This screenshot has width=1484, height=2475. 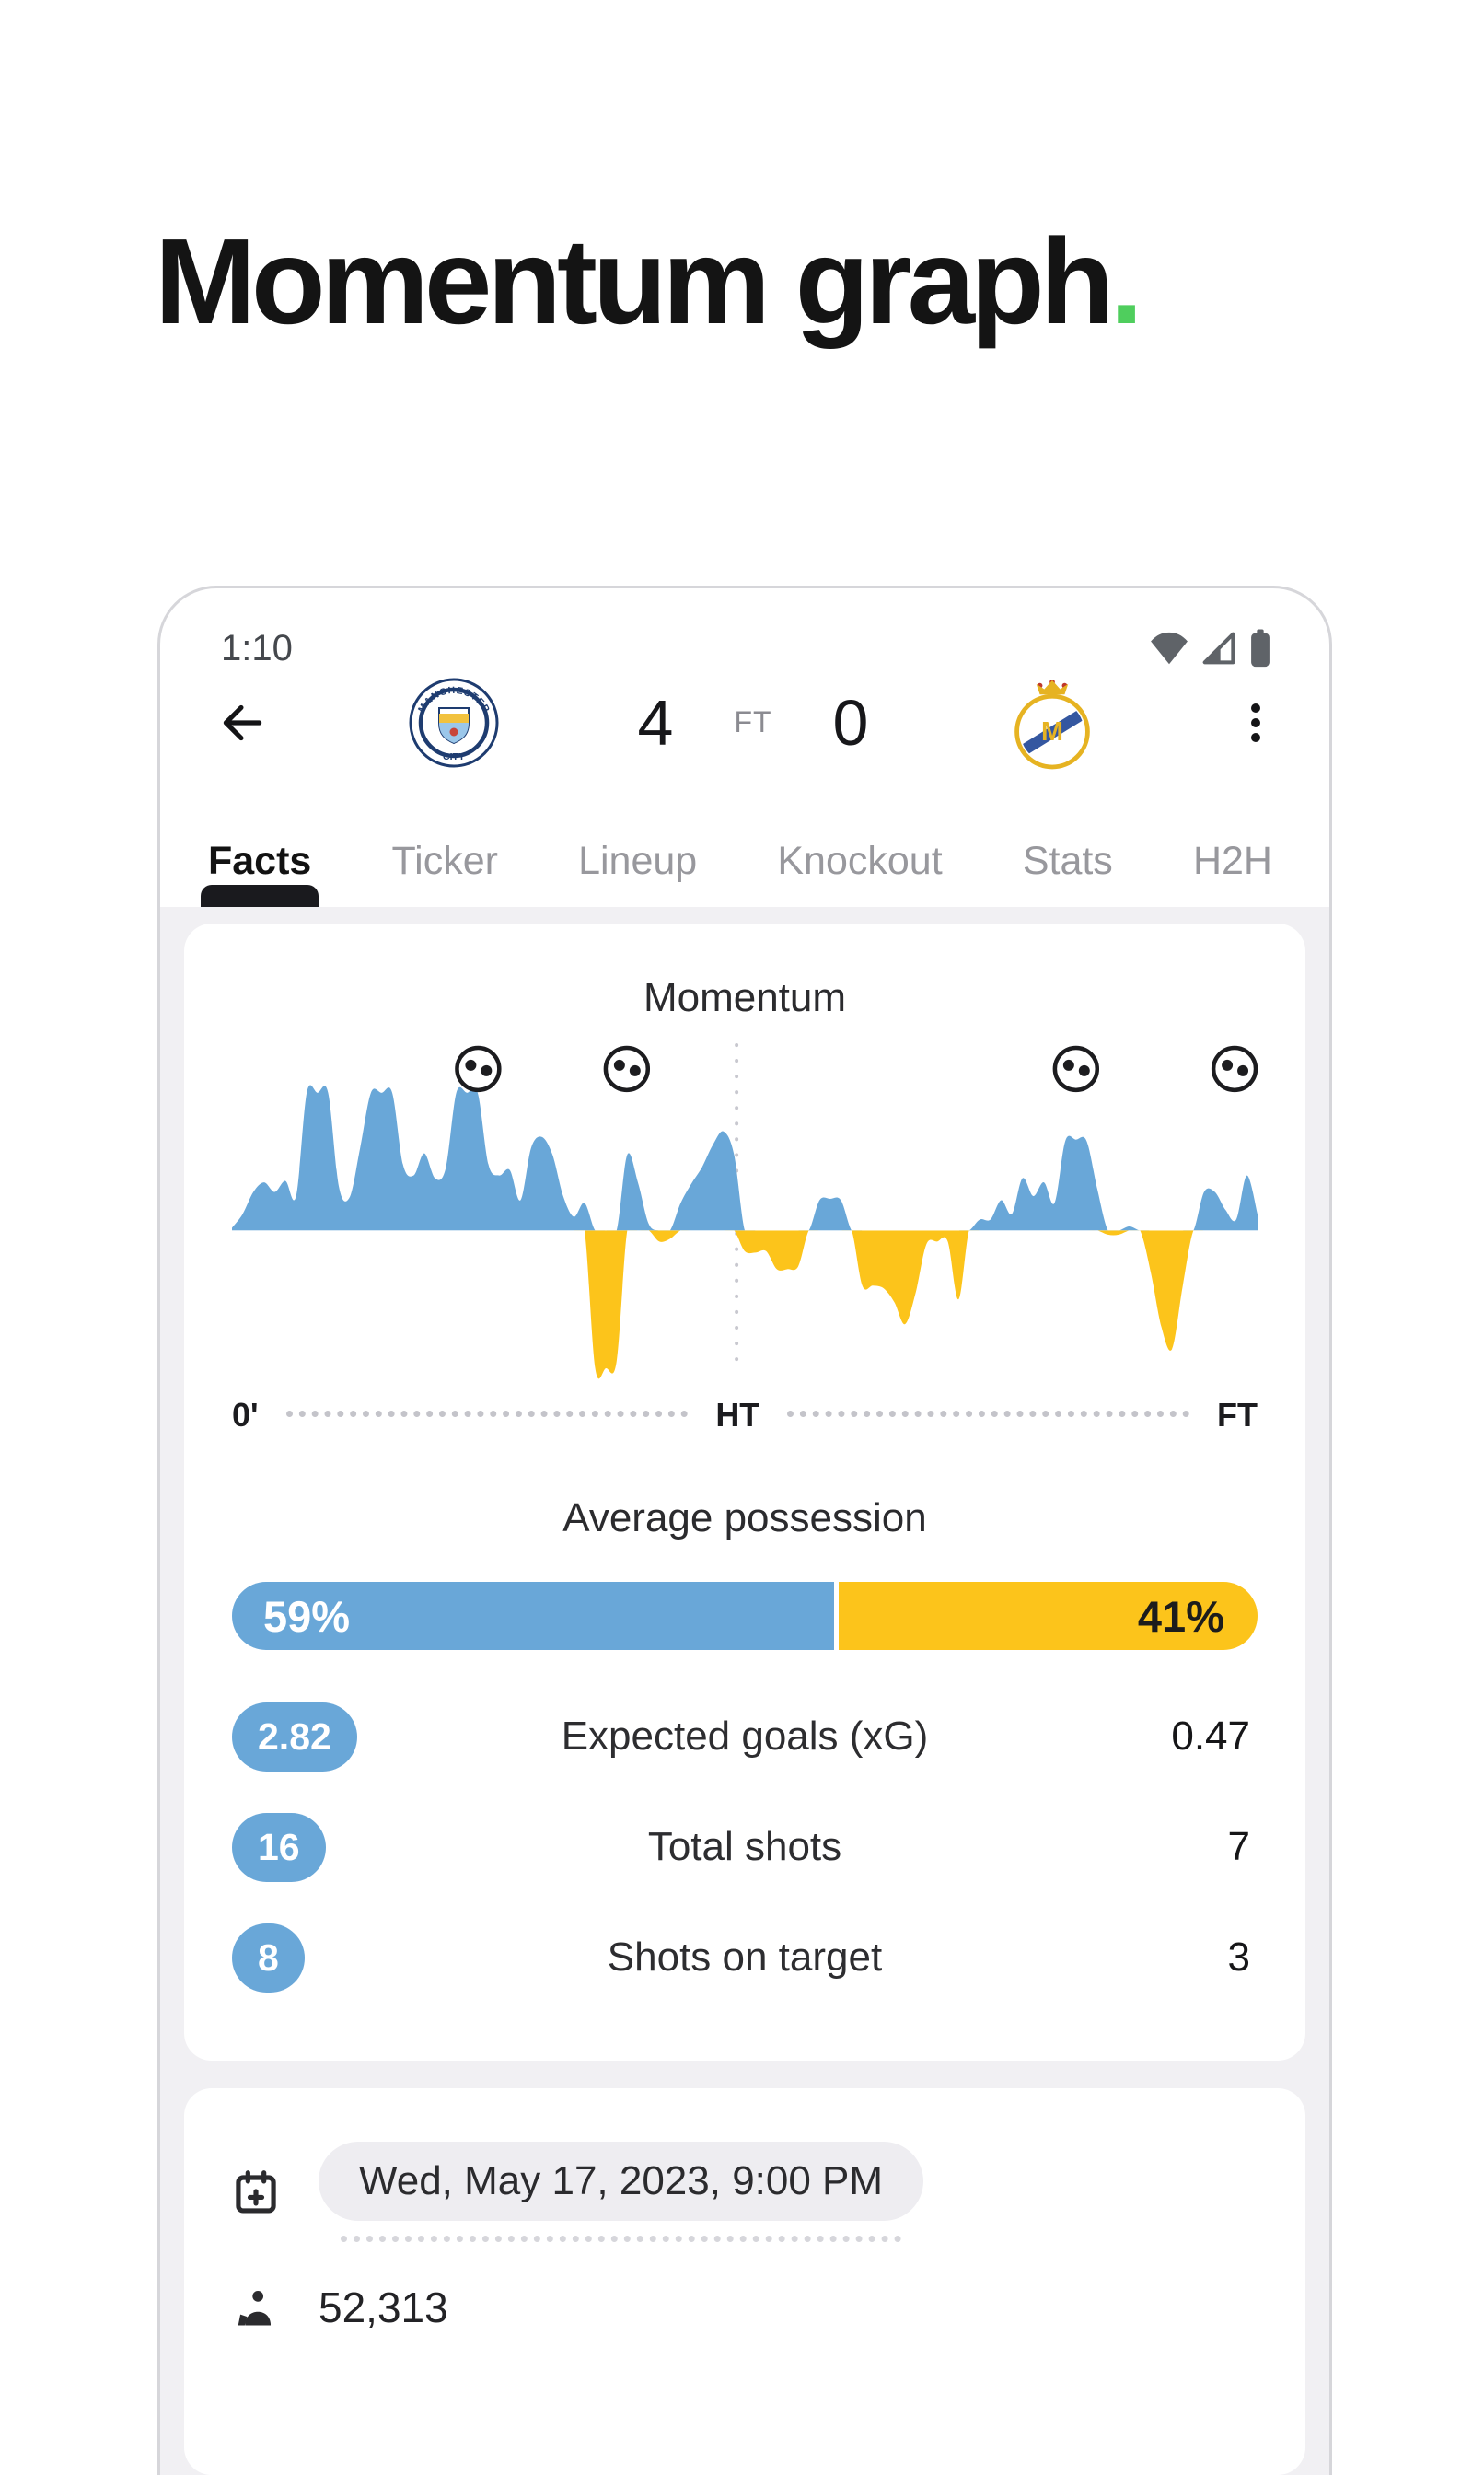 I want to click on stat-home-badge: 8, so click(x=268, y=1958).